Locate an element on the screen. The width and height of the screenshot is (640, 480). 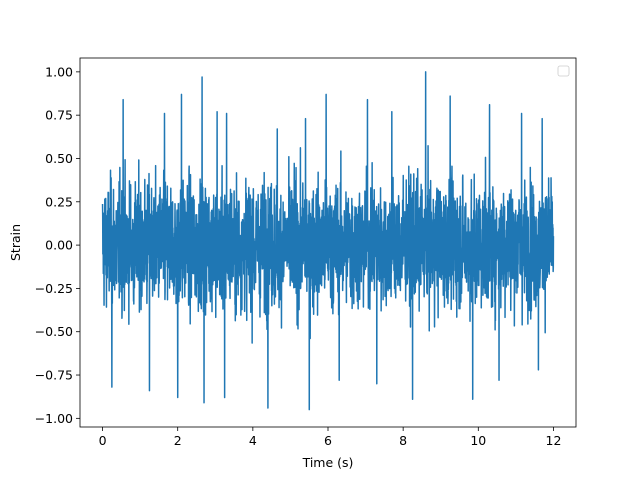
y-axis: −1.00 −0.75 −0.50 −0.25 0.00 0.25 0.50 0.75 1.00 is located at coordinates (57, 245).